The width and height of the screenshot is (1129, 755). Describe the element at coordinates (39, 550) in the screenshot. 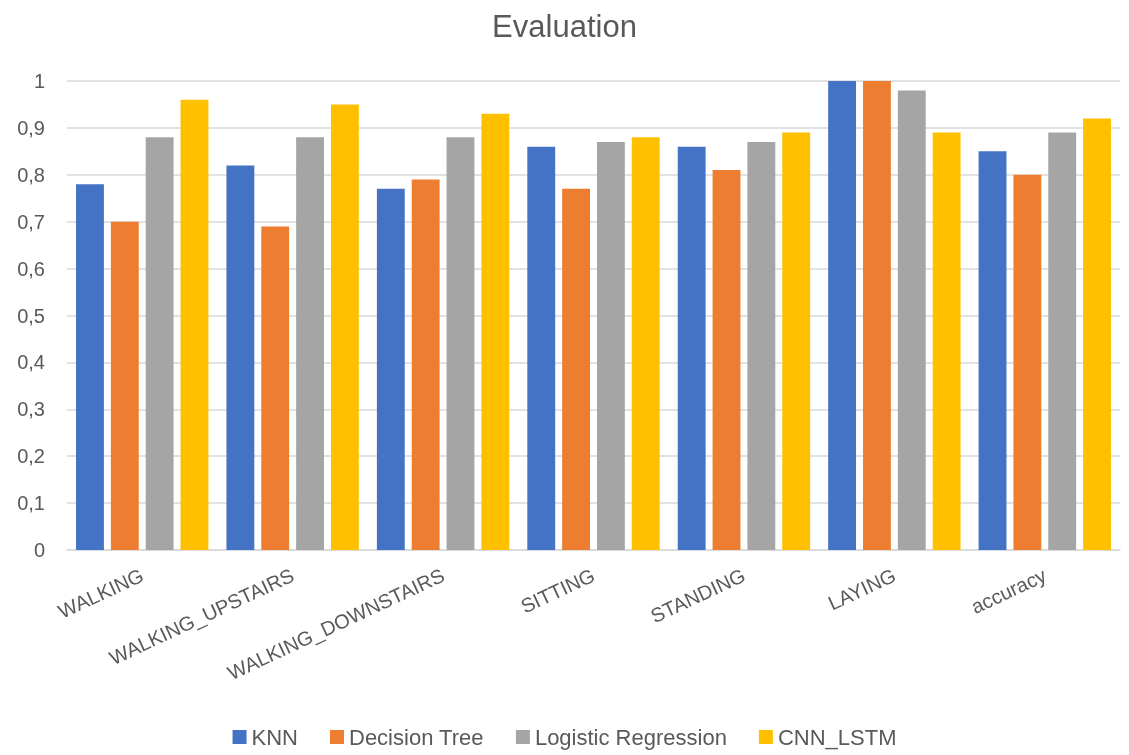

I see `y-tick-label: 0` at that location.